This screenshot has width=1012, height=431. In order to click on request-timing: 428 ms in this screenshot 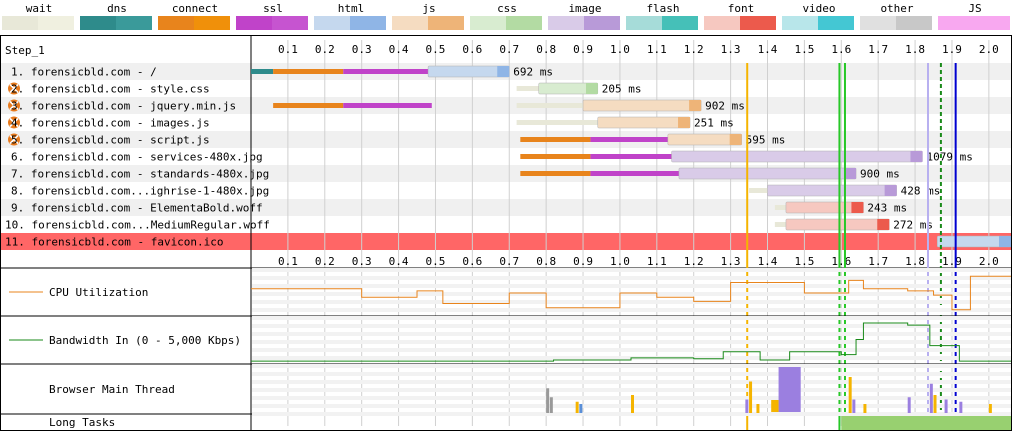, I will do `click(921, 191)`.